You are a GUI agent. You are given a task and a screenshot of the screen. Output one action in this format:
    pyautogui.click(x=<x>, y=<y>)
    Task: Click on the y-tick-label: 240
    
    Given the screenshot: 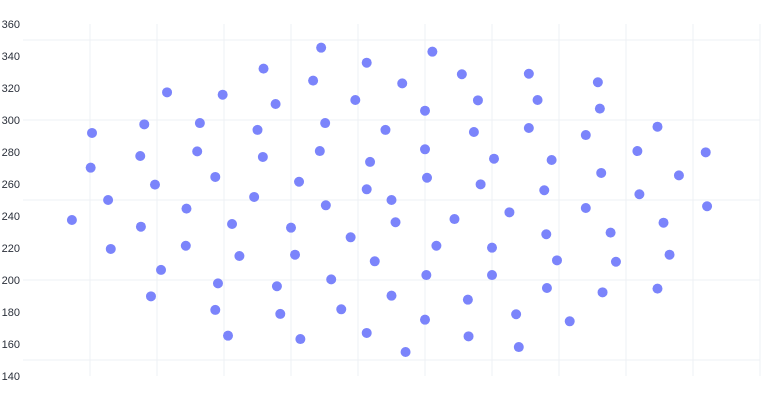 What is the action you would take?
    pyautogui.click(x=11, y=217)
    